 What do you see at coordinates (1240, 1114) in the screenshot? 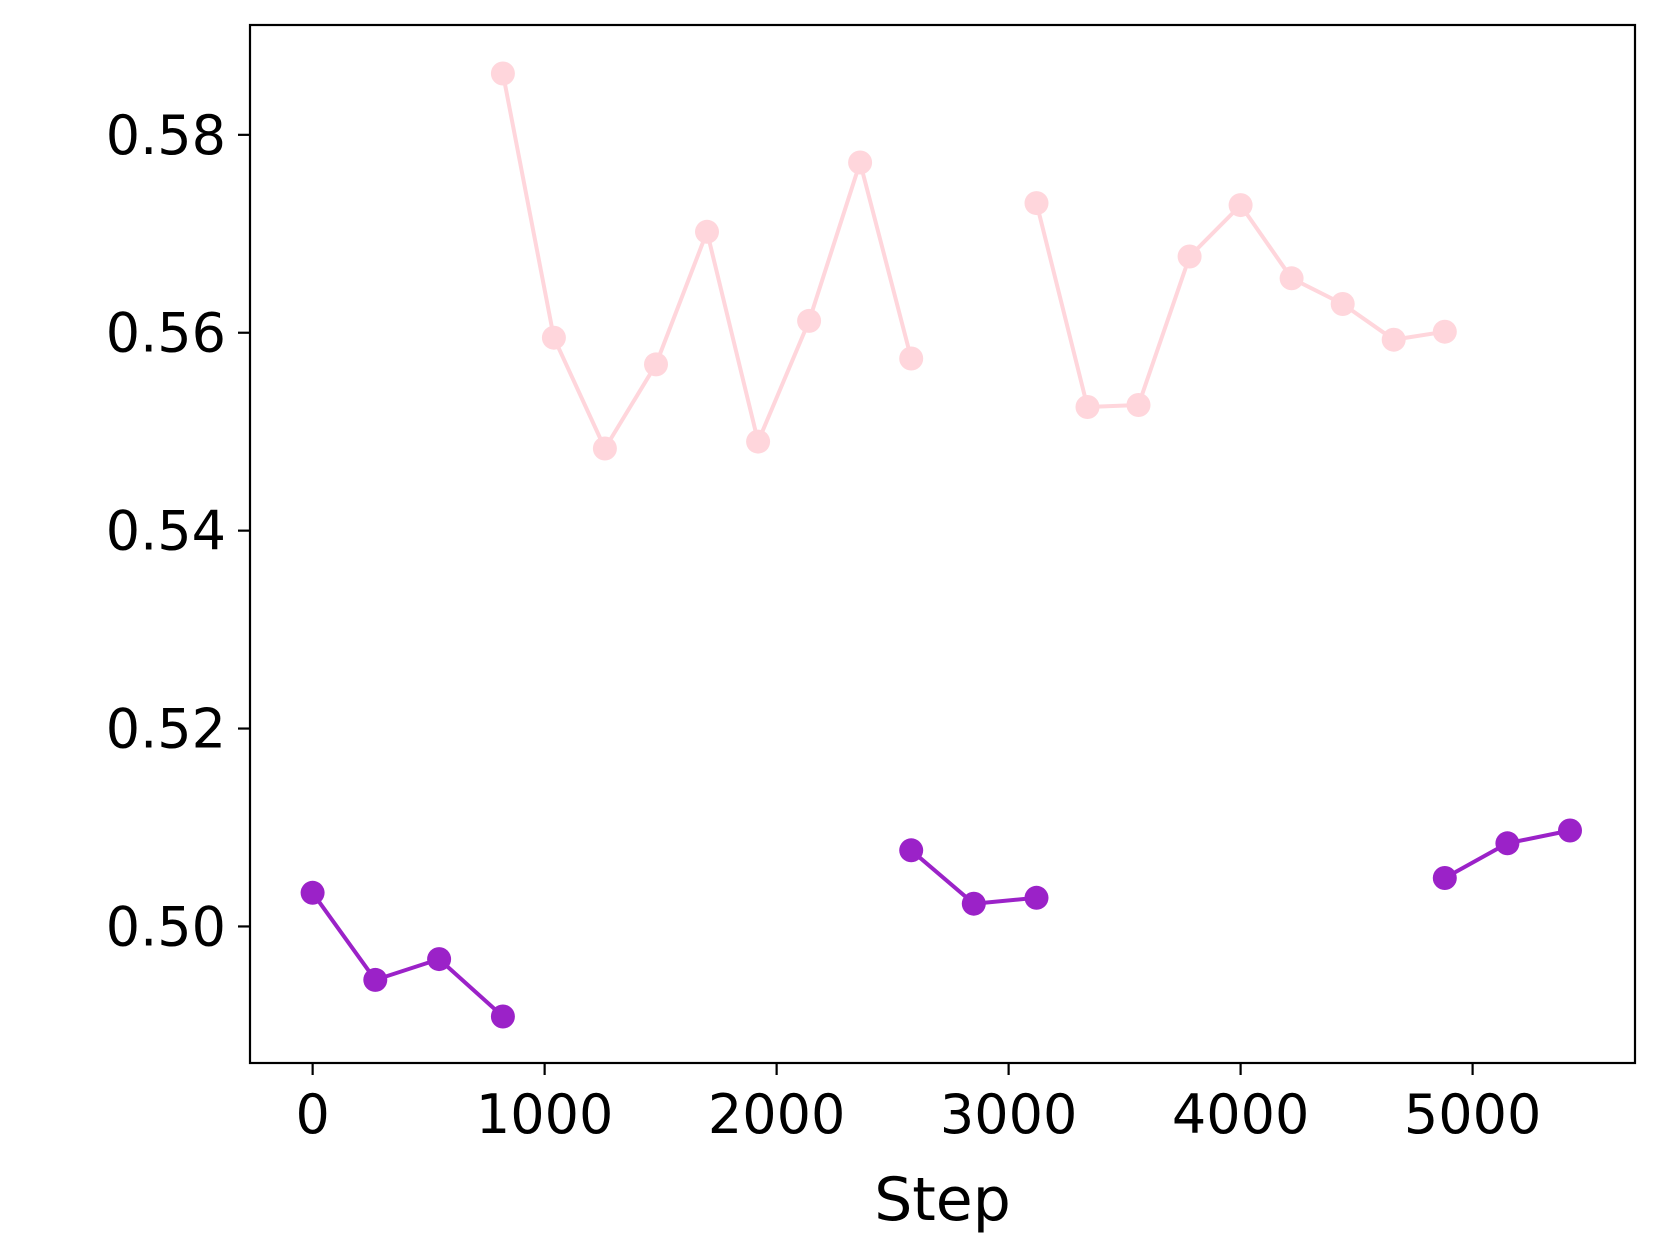
I see `x-tick-label: 4000` at bounding box center [1240, 1114].